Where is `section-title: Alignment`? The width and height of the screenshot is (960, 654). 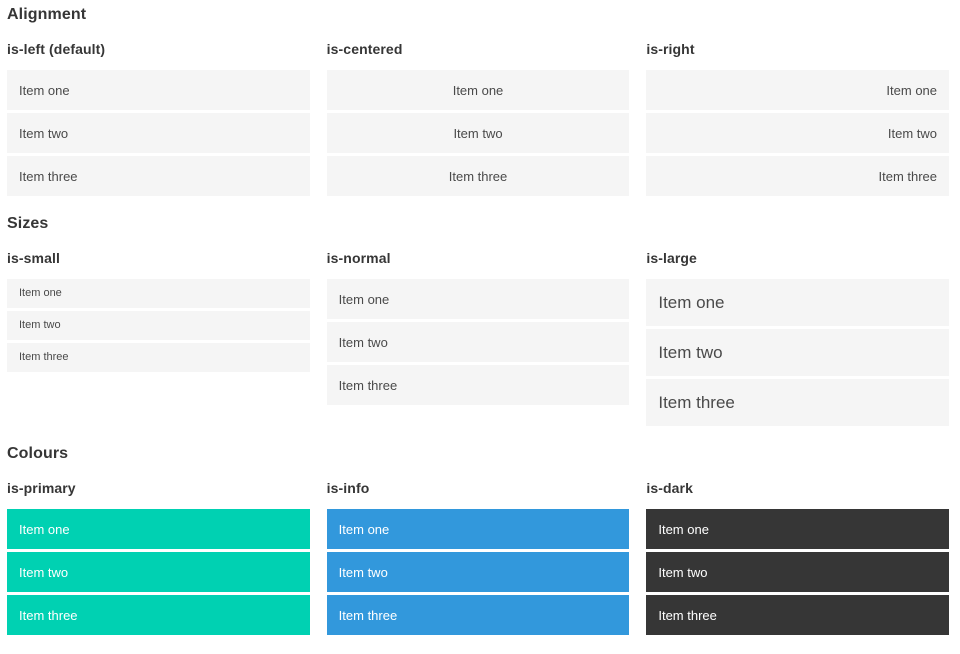 section-title: Alignment is located at coordinates (47, 14).